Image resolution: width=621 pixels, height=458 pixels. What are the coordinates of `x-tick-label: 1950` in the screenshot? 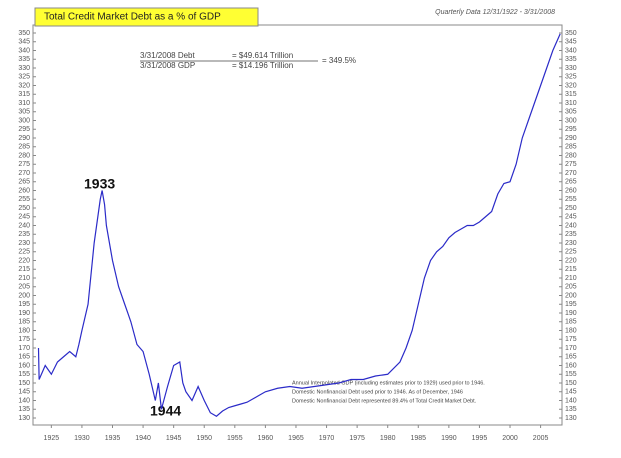 It's located at (204, 438).